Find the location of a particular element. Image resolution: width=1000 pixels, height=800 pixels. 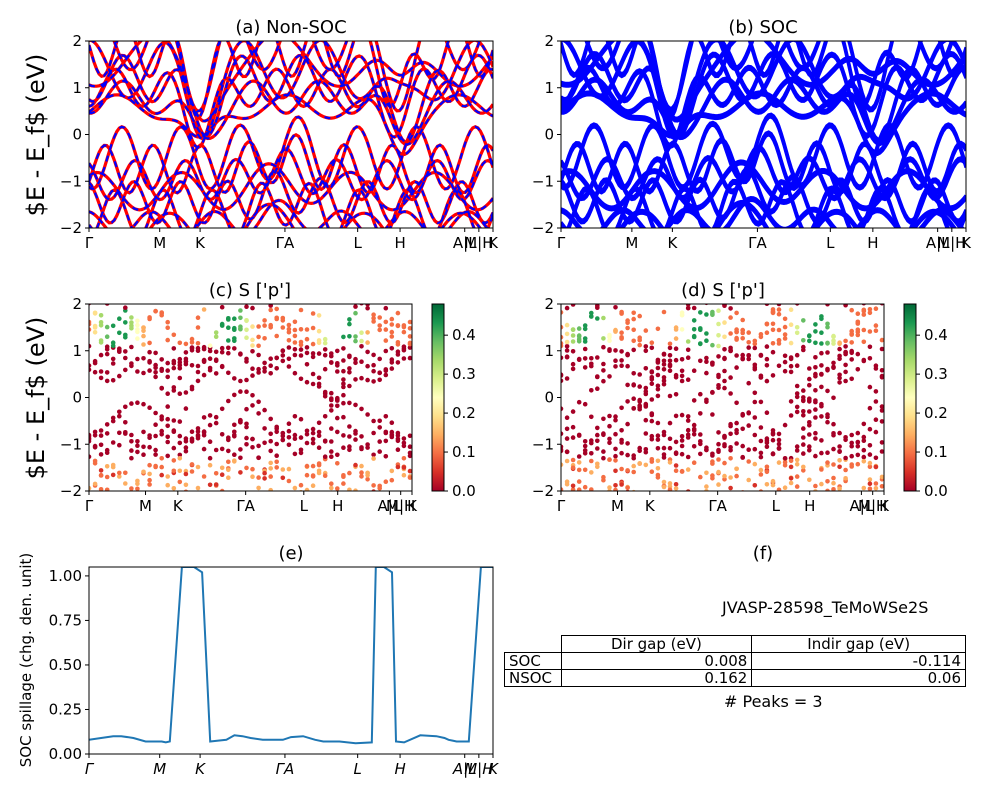

panel-b-yticks: 210−1−2 is located at coordinates (546, 134).